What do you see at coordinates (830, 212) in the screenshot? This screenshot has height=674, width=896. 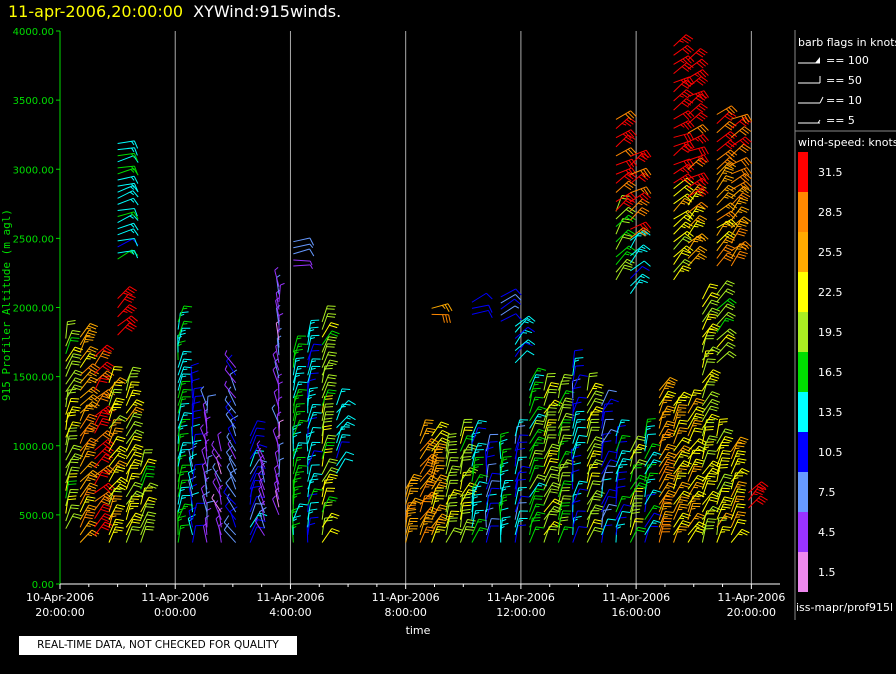 I see `scale-label: 28.5` at bounding box center [830, 212].